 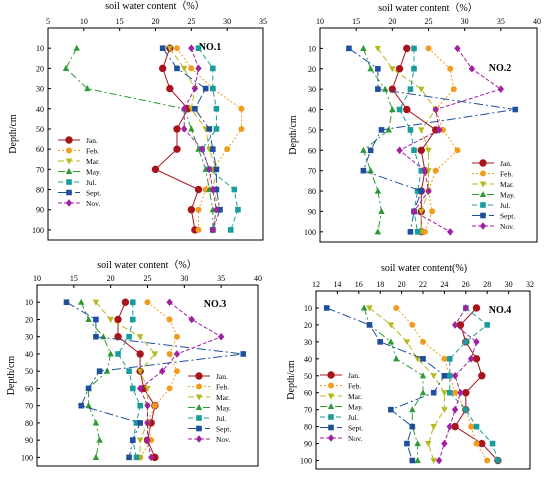 I want to click on legend-label: May., so click(x=507, y=195).